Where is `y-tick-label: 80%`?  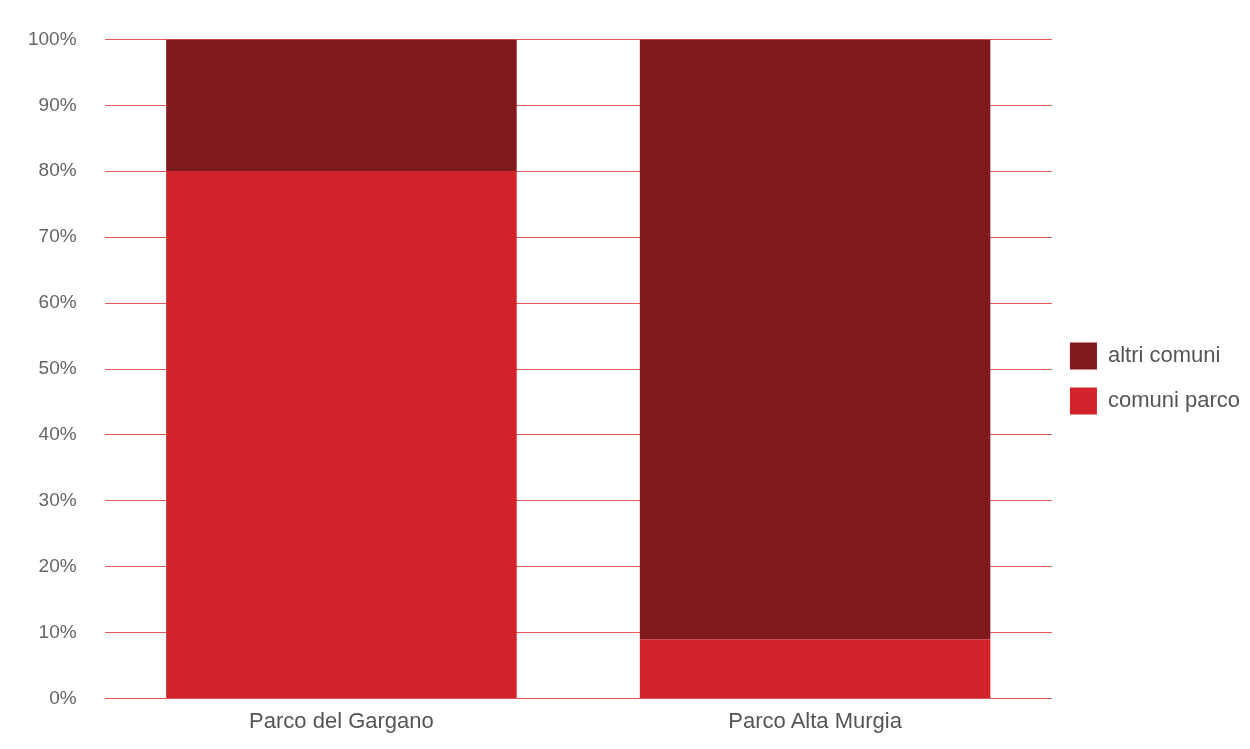 y-tick-label: 80% is located at coordinates (57, 170).